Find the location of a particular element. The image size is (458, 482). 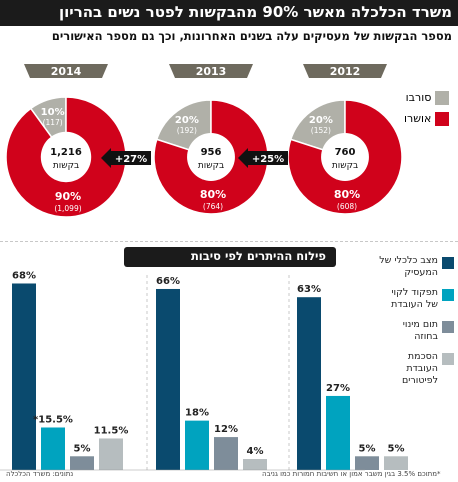

legend-label-rejected: סורבו is located at coordinates (418, 97).